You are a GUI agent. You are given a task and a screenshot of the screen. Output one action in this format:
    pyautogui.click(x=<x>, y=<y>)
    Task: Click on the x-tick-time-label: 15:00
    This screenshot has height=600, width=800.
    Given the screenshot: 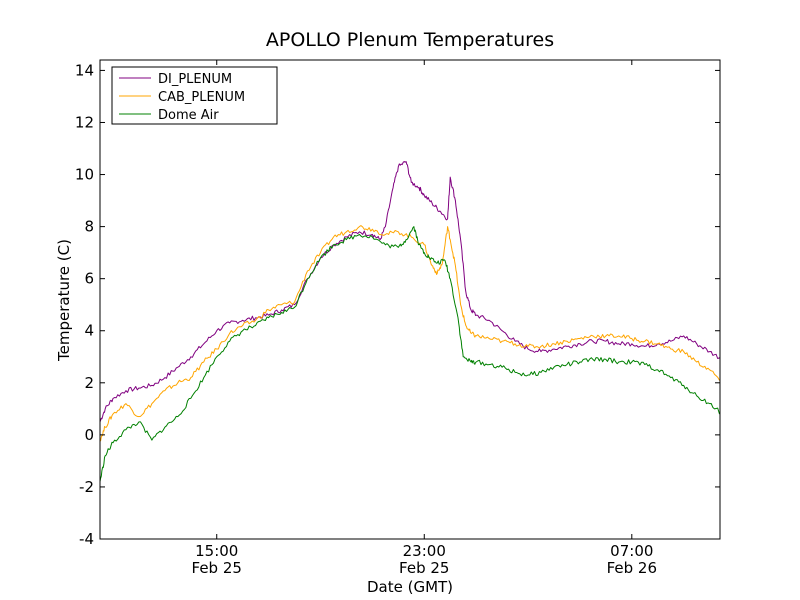 What is the action you would take?
    pyautogui.click(x=216, y=551)
    